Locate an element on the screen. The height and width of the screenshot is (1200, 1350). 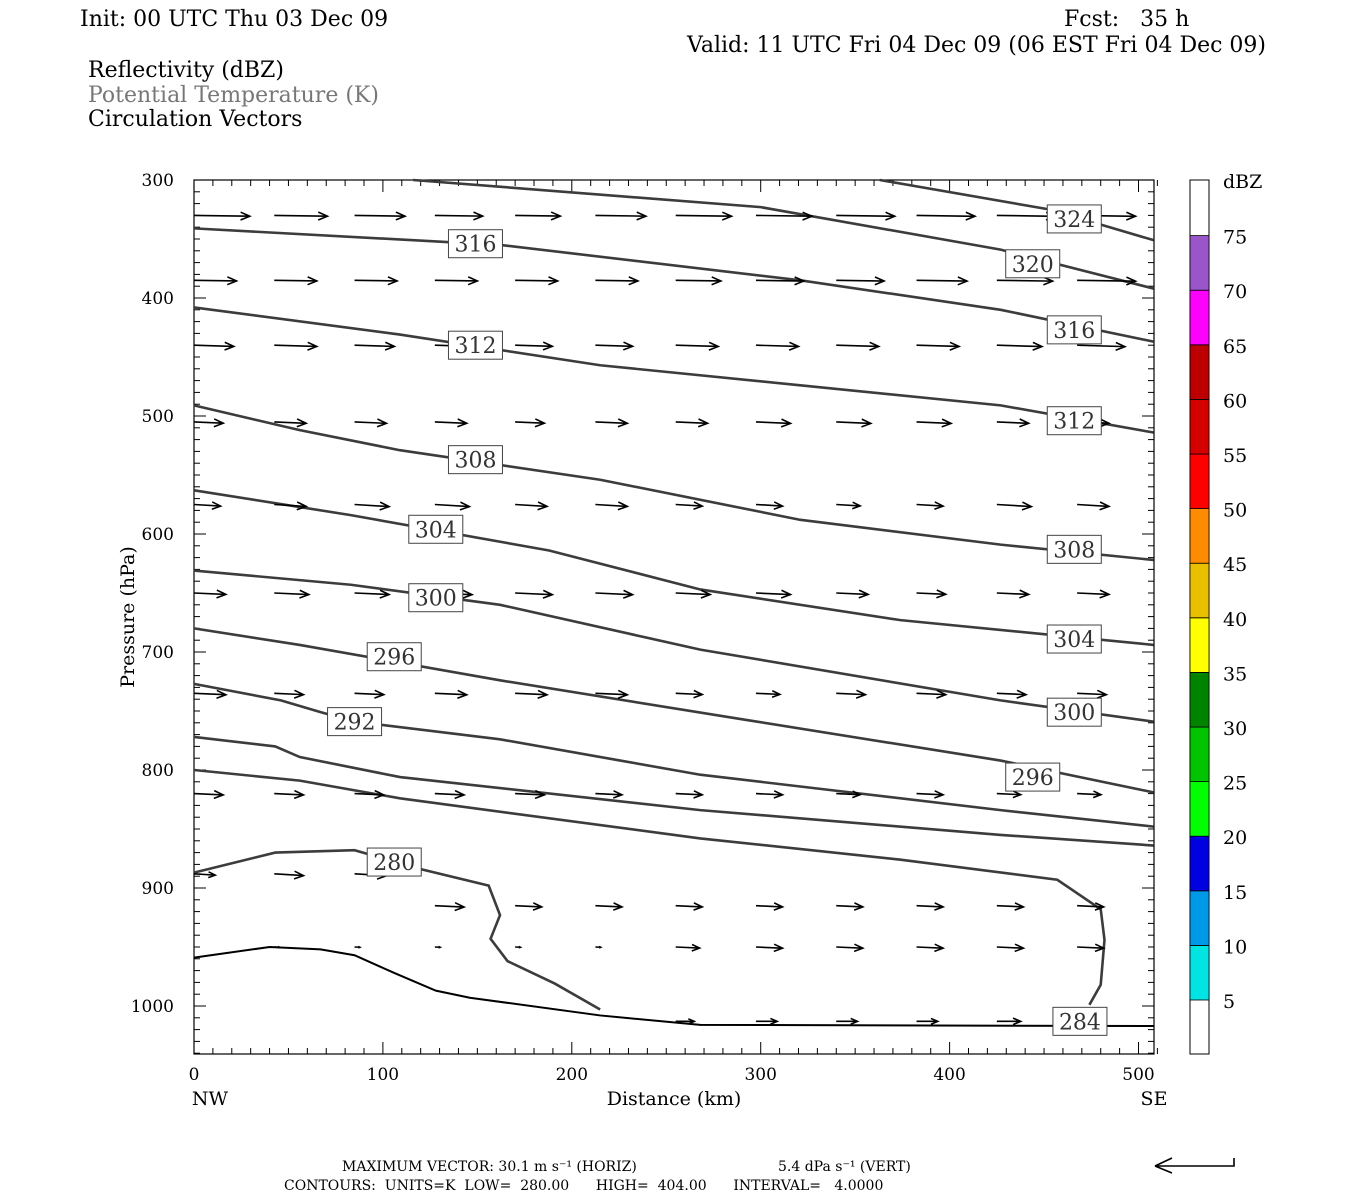
y-tick-label: 800 is located at coordinates (158, 771).